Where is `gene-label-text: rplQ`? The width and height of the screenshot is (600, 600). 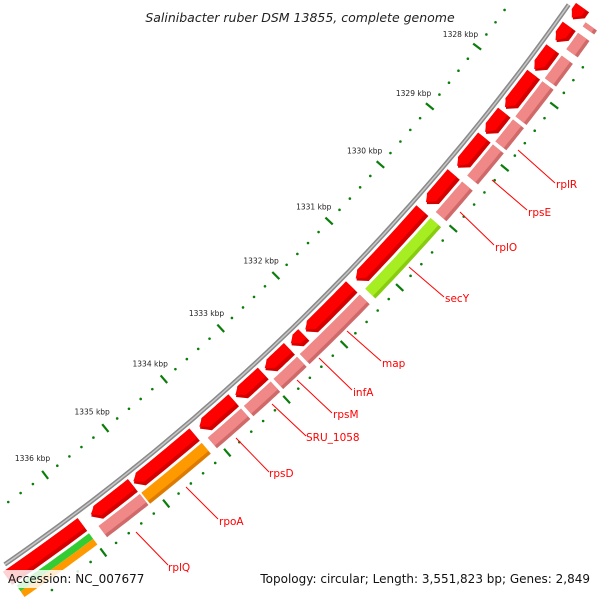 gene-label-text: rplQ is located at coordinates (179, 568).